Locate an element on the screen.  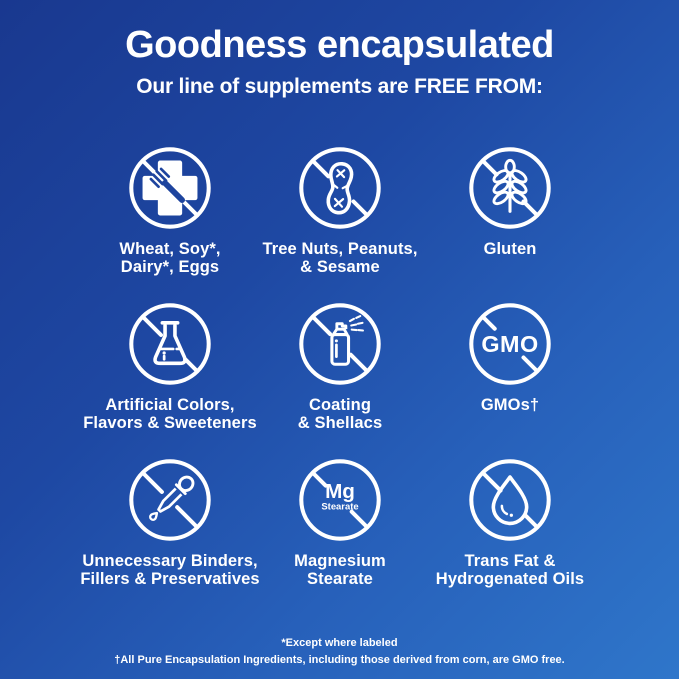
mg-icon-text: Mg is located at coordinates (340, 491).